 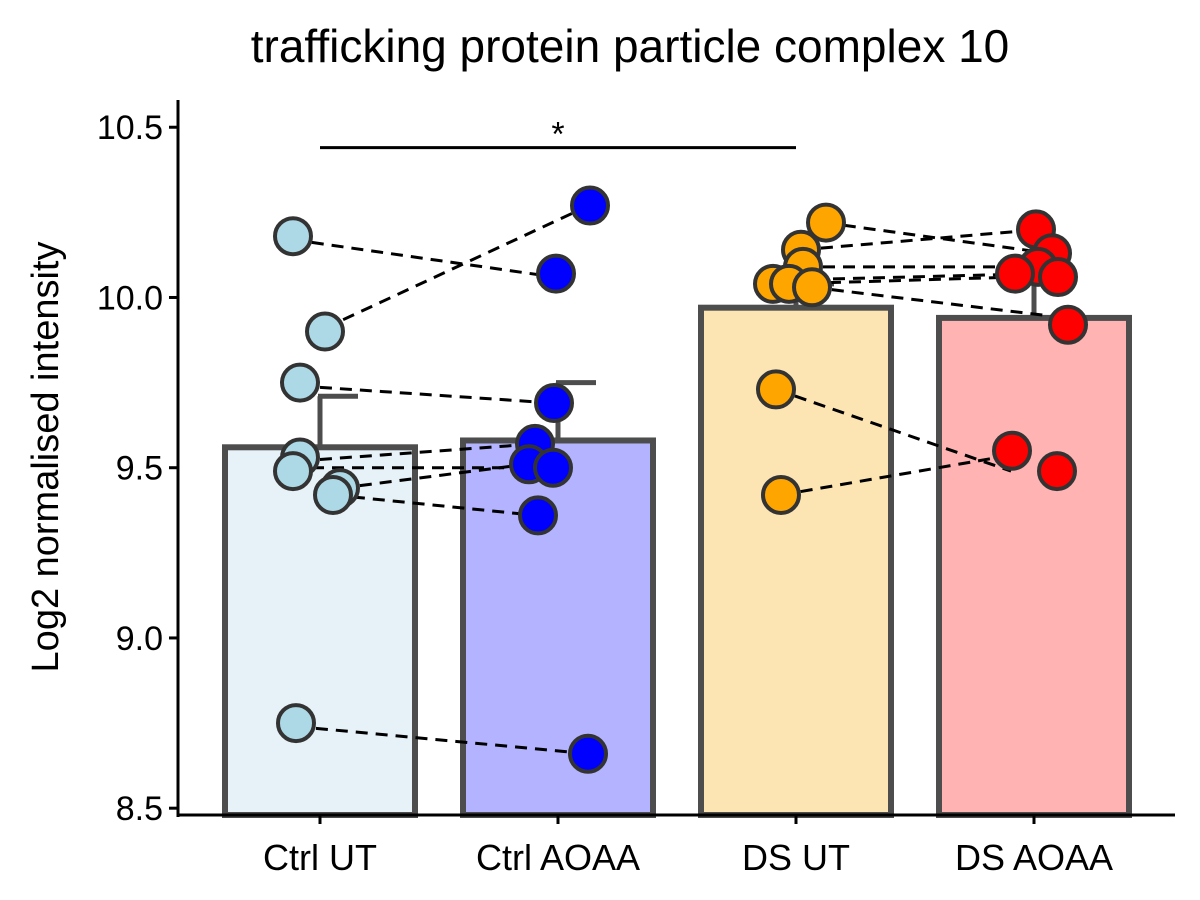 I want to click on y-tick-label-3: 10.0, so click(x=130, y=298).